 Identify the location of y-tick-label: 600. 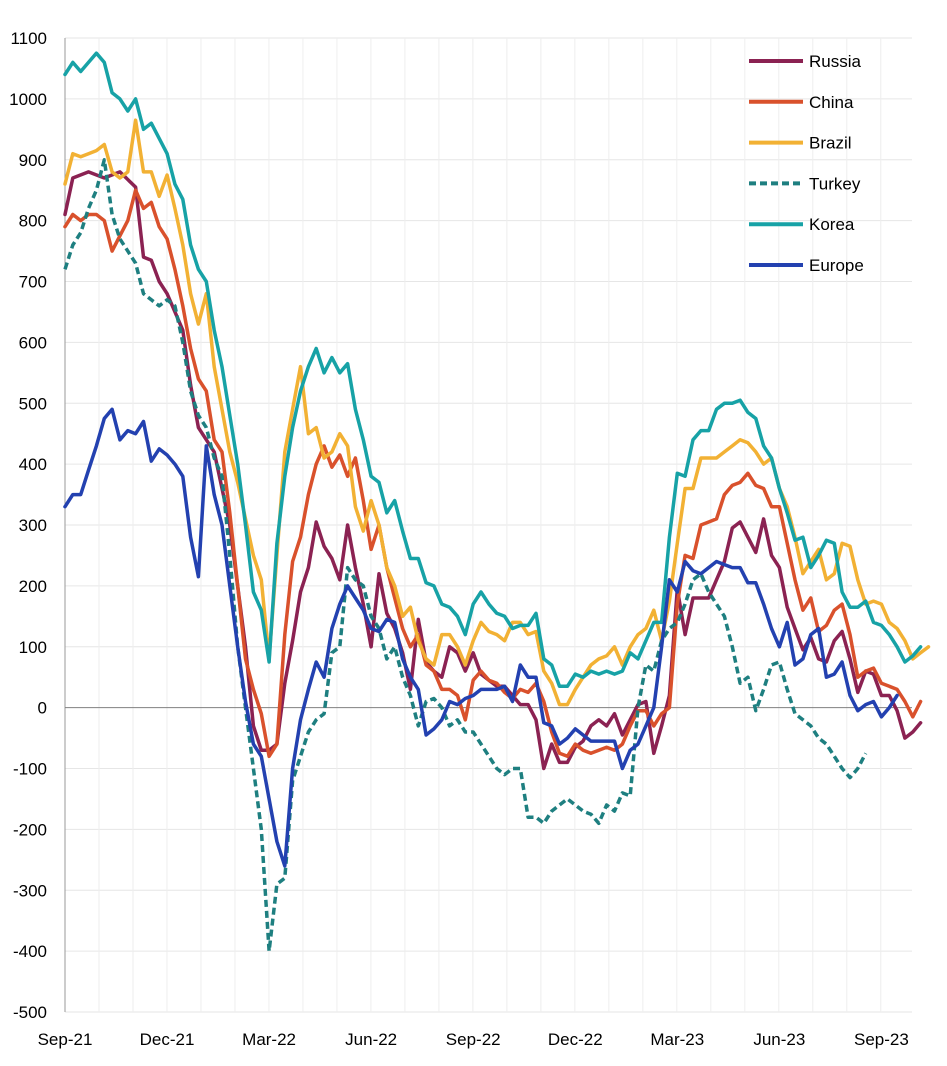
(33, 342).